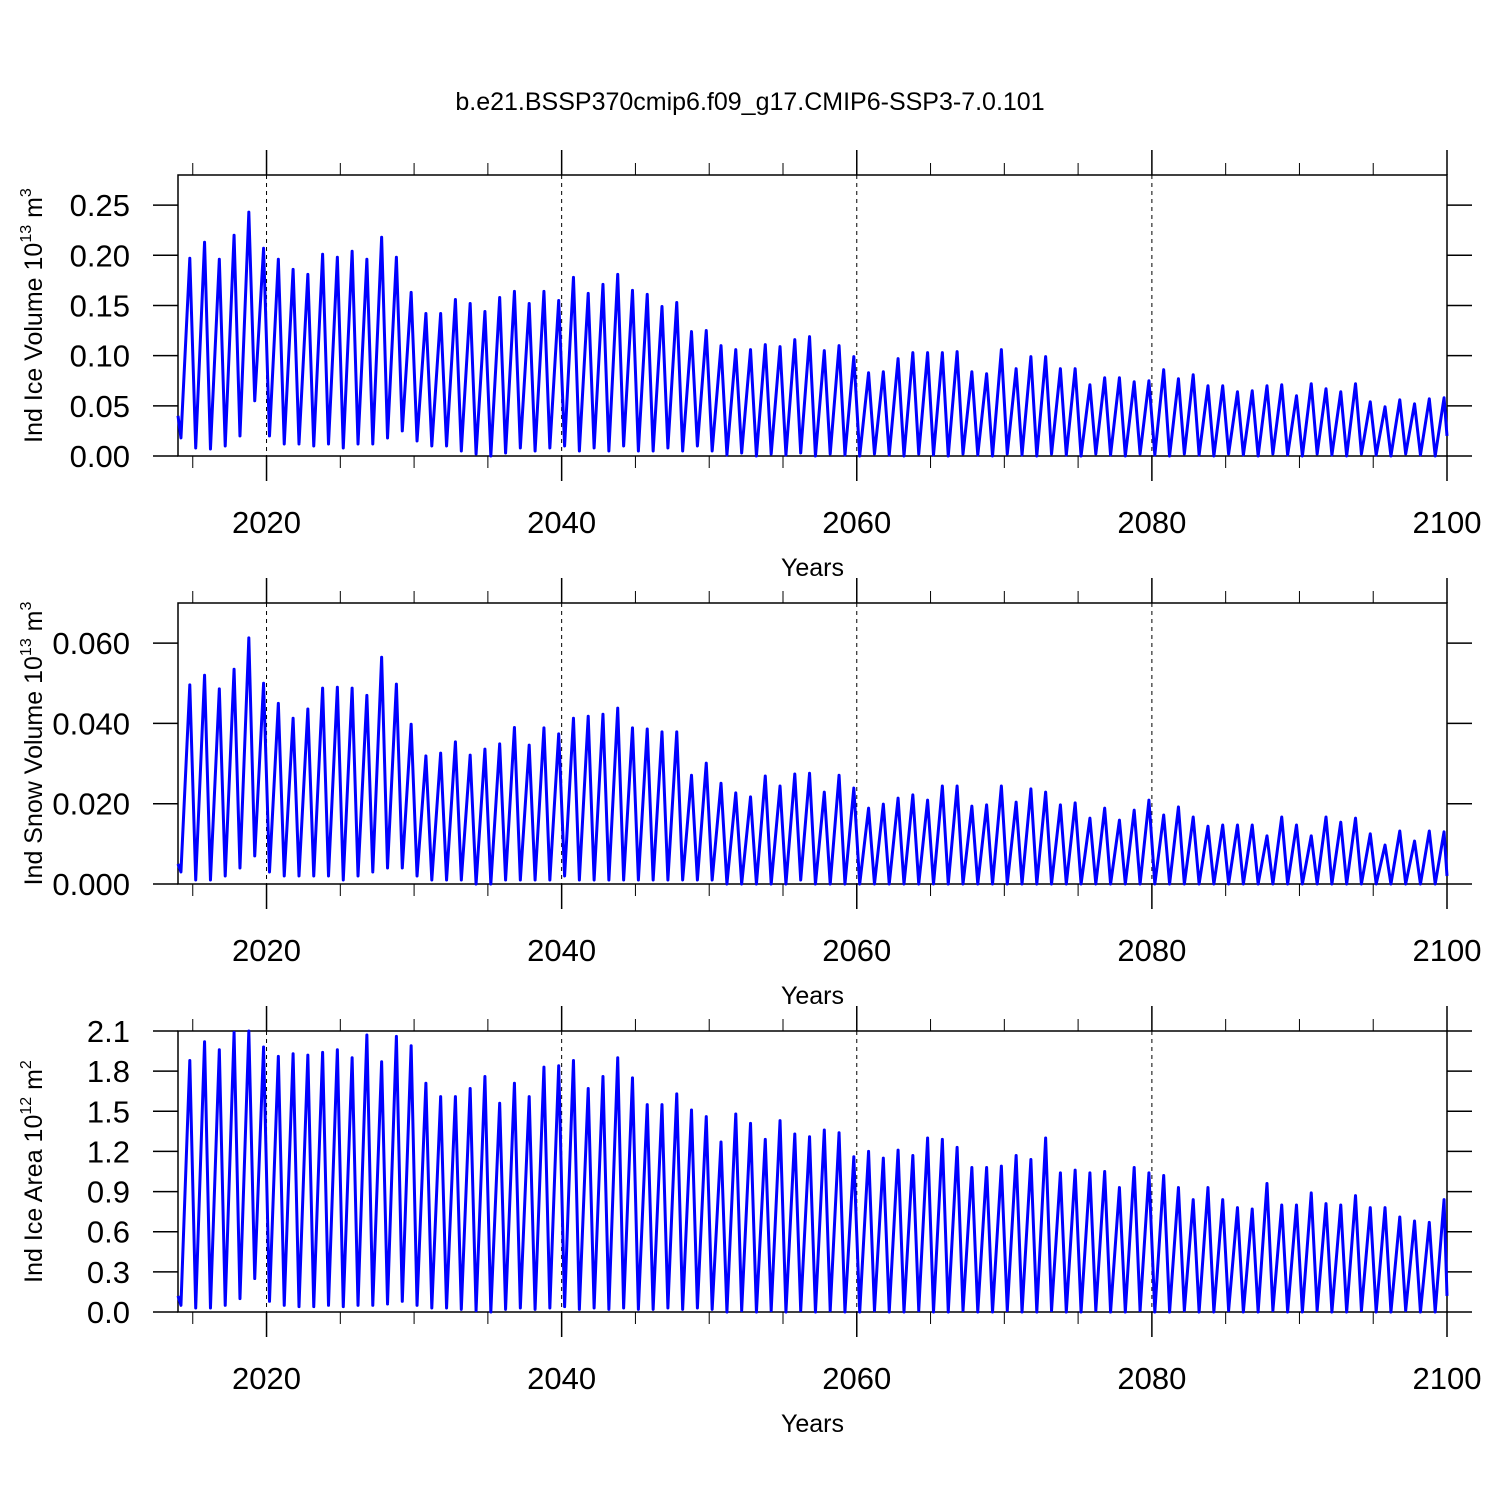 This screenshot has height=1500, width=1500. I want to click on y-axis-label: Ind Ice Area 1012 m2, so click(33, 1171).